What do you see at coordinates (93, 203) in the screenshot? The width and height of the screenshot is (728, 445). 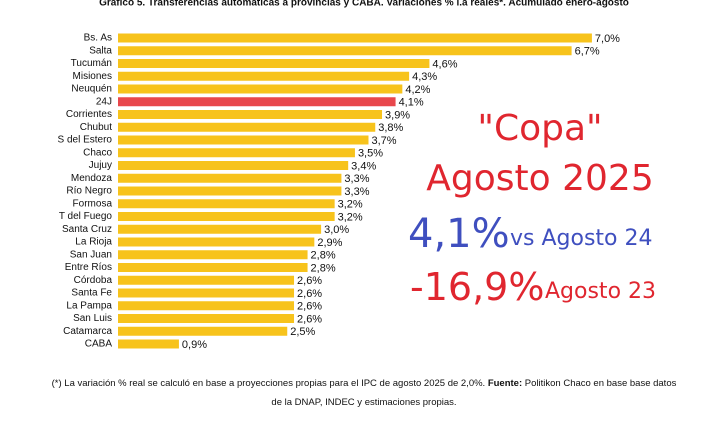 I see `category-label: Formosa` at bounding box center [93, 203].